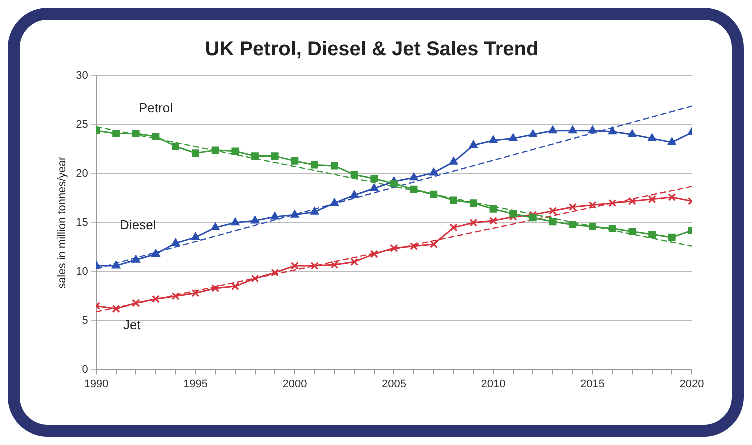 The image size is (752, 445). Describe the element at coordinates (394, 384) in the screenshot. I see `x-tick-label: 2005` at that location.